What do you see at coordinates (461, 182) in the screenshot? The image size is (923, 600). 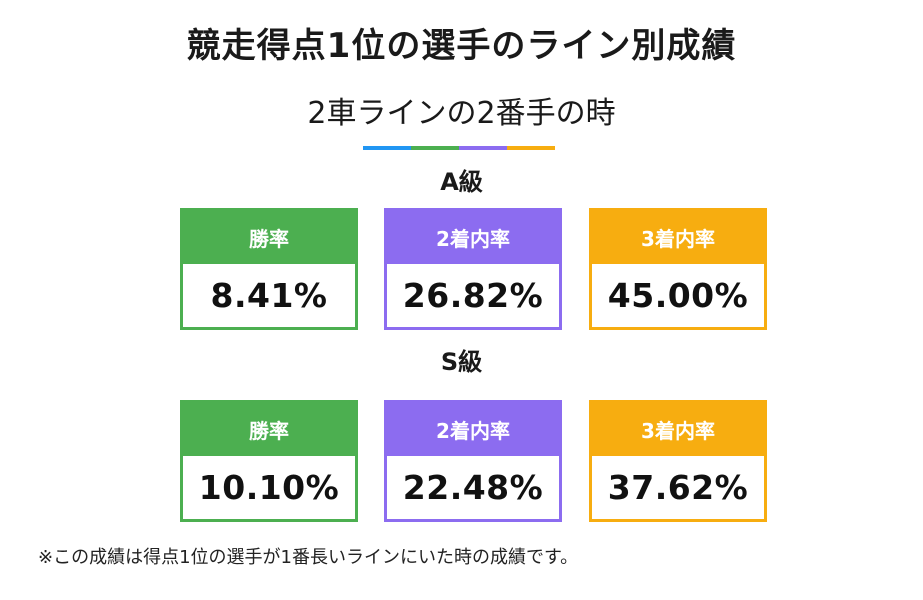 I see `grade-heading-a: A級` at bounding box center [461, 182].